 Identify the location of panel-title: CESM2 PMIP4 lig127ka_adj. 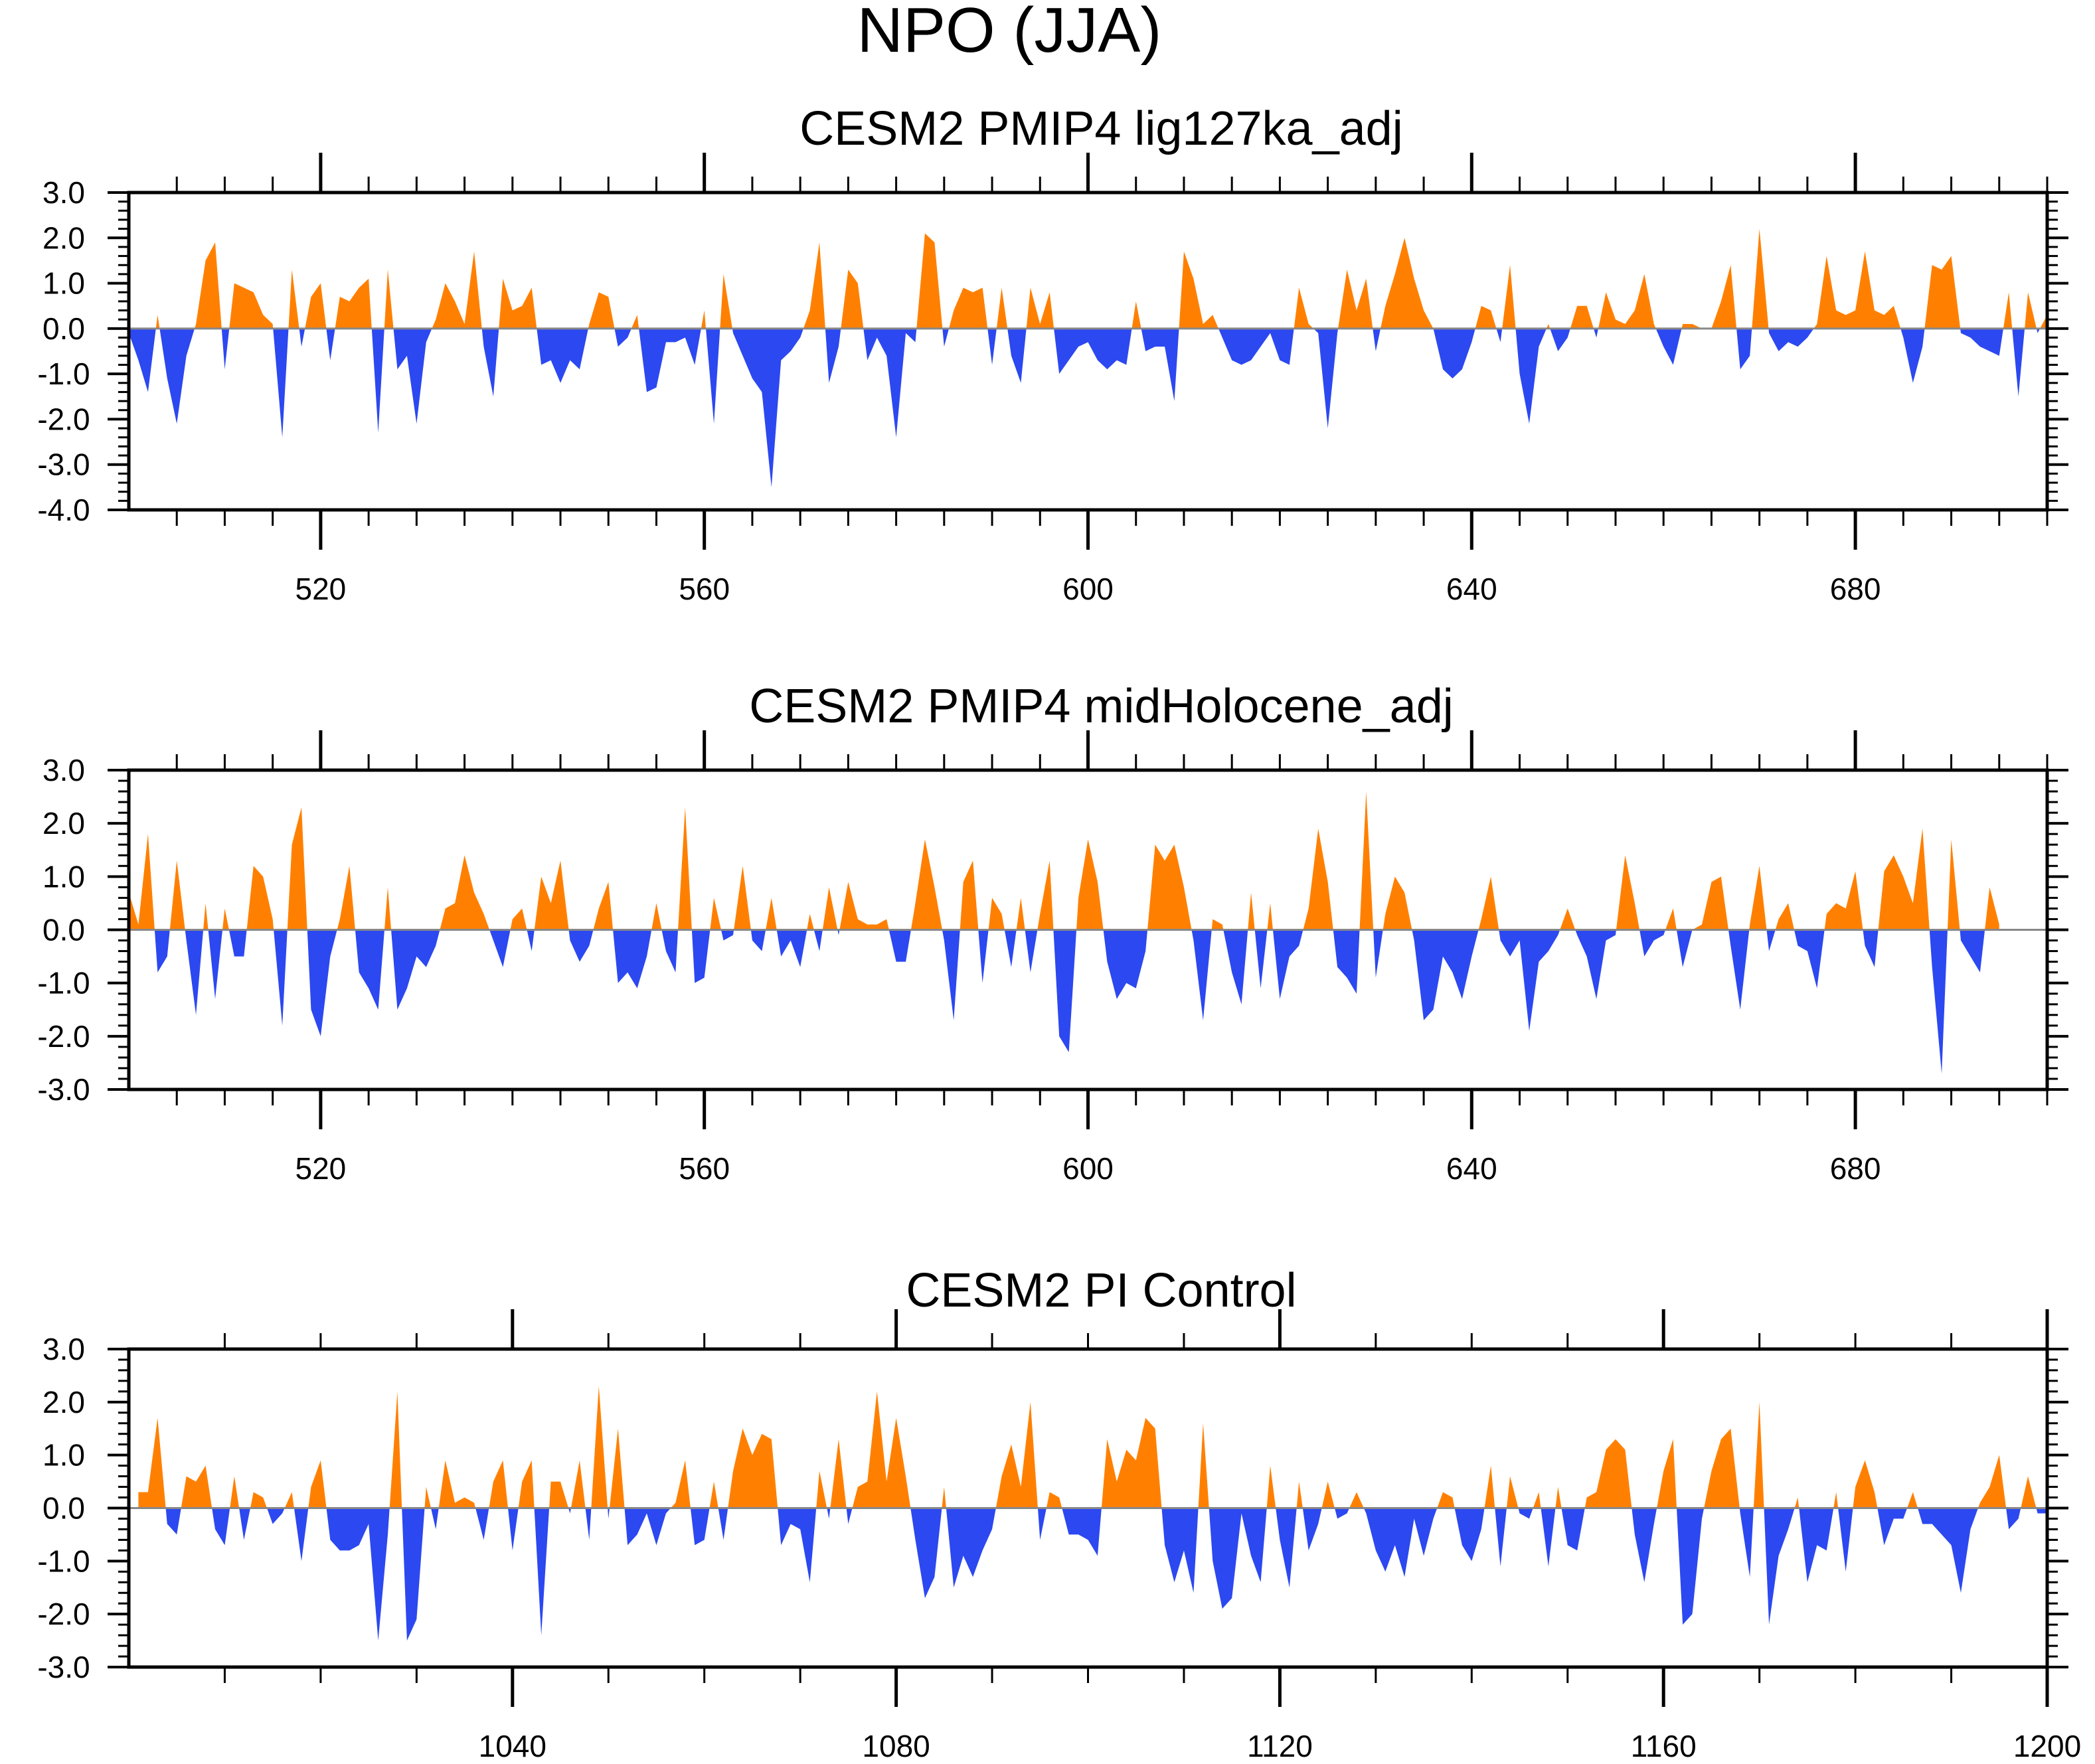
(1100, 128).